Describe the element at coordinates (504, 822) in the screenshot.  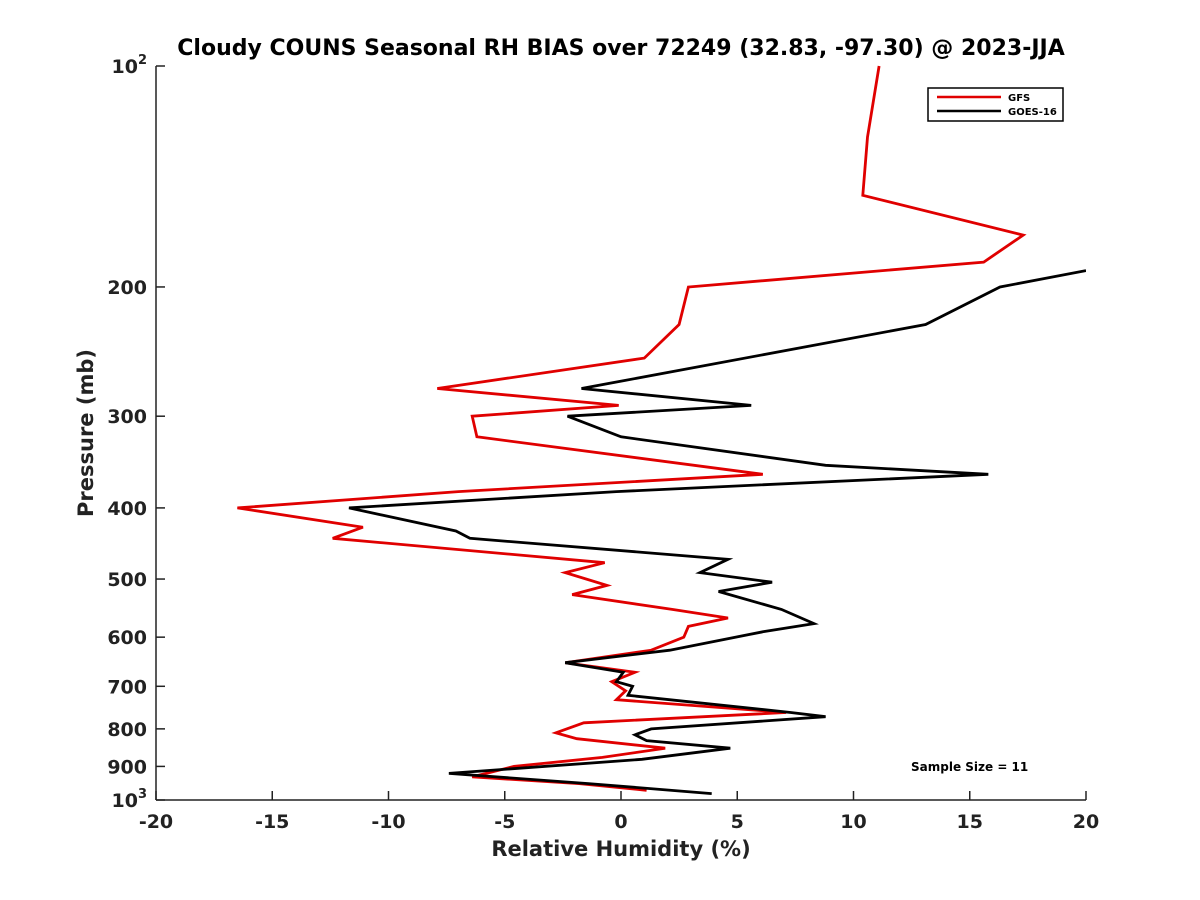
I see `x-tick-label: -5` at that location.